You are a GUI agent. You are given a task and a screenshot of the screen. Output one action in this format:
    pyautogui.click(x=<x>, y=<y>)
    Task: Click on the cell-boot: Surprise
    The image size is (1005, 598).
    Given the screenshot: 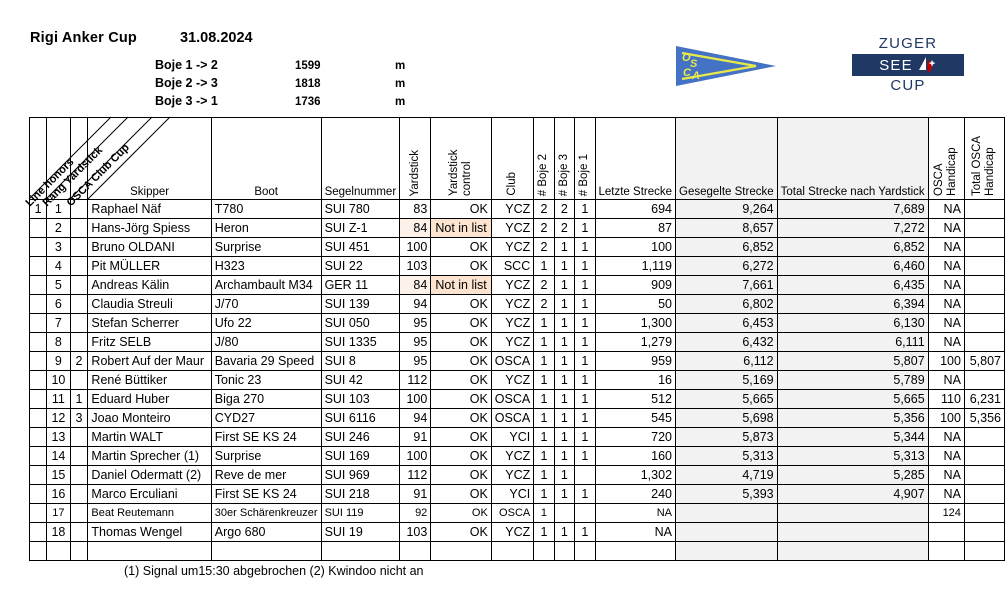 What is the action you would take?
    pyautogui.click(x=266, y=456)
    